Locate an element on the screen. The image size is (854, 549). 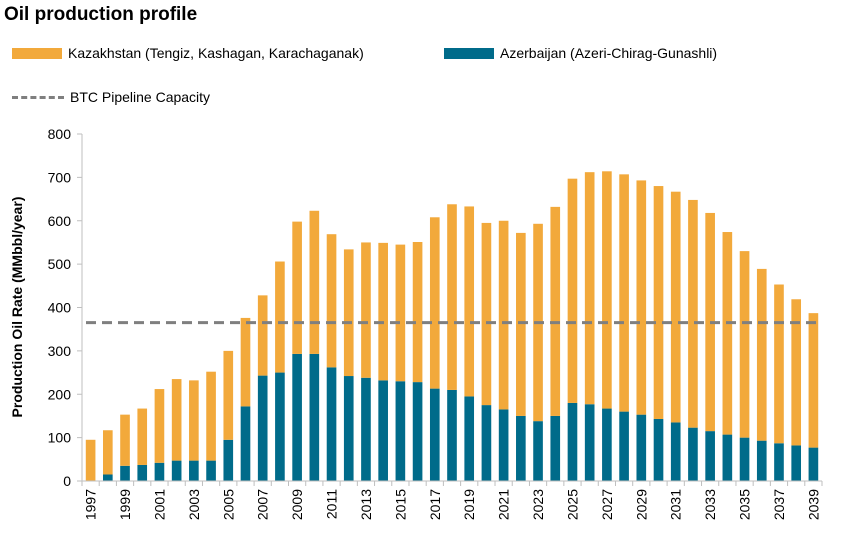
bar-azerbaijan-2001 is located at coordinates (159, 471).